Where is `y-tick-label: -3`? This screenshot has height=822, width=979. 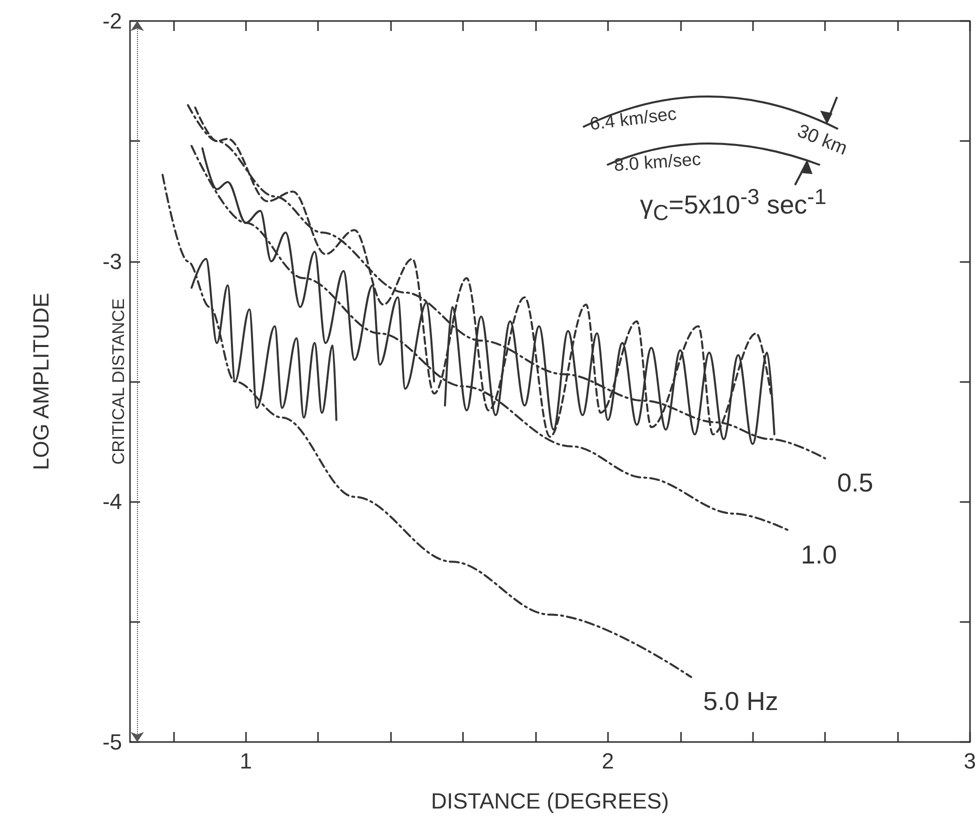
y-tick-label: -3 is located at coordinates (112, 261).